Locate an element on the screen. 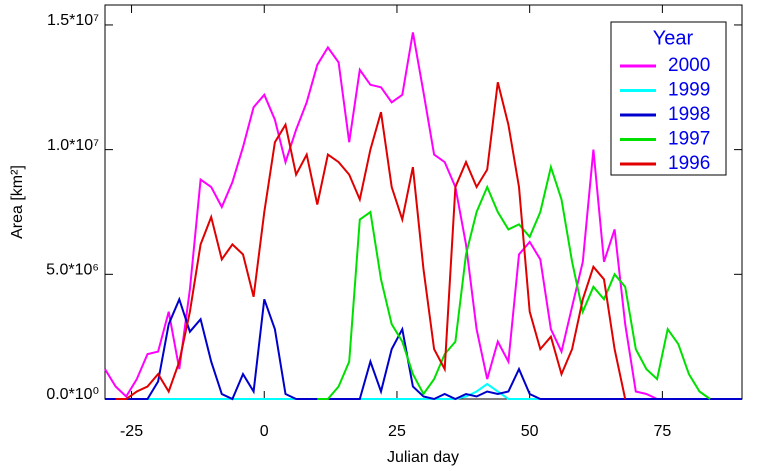  y-axis-label: Area [km²] is located at coordinates (17, 202).